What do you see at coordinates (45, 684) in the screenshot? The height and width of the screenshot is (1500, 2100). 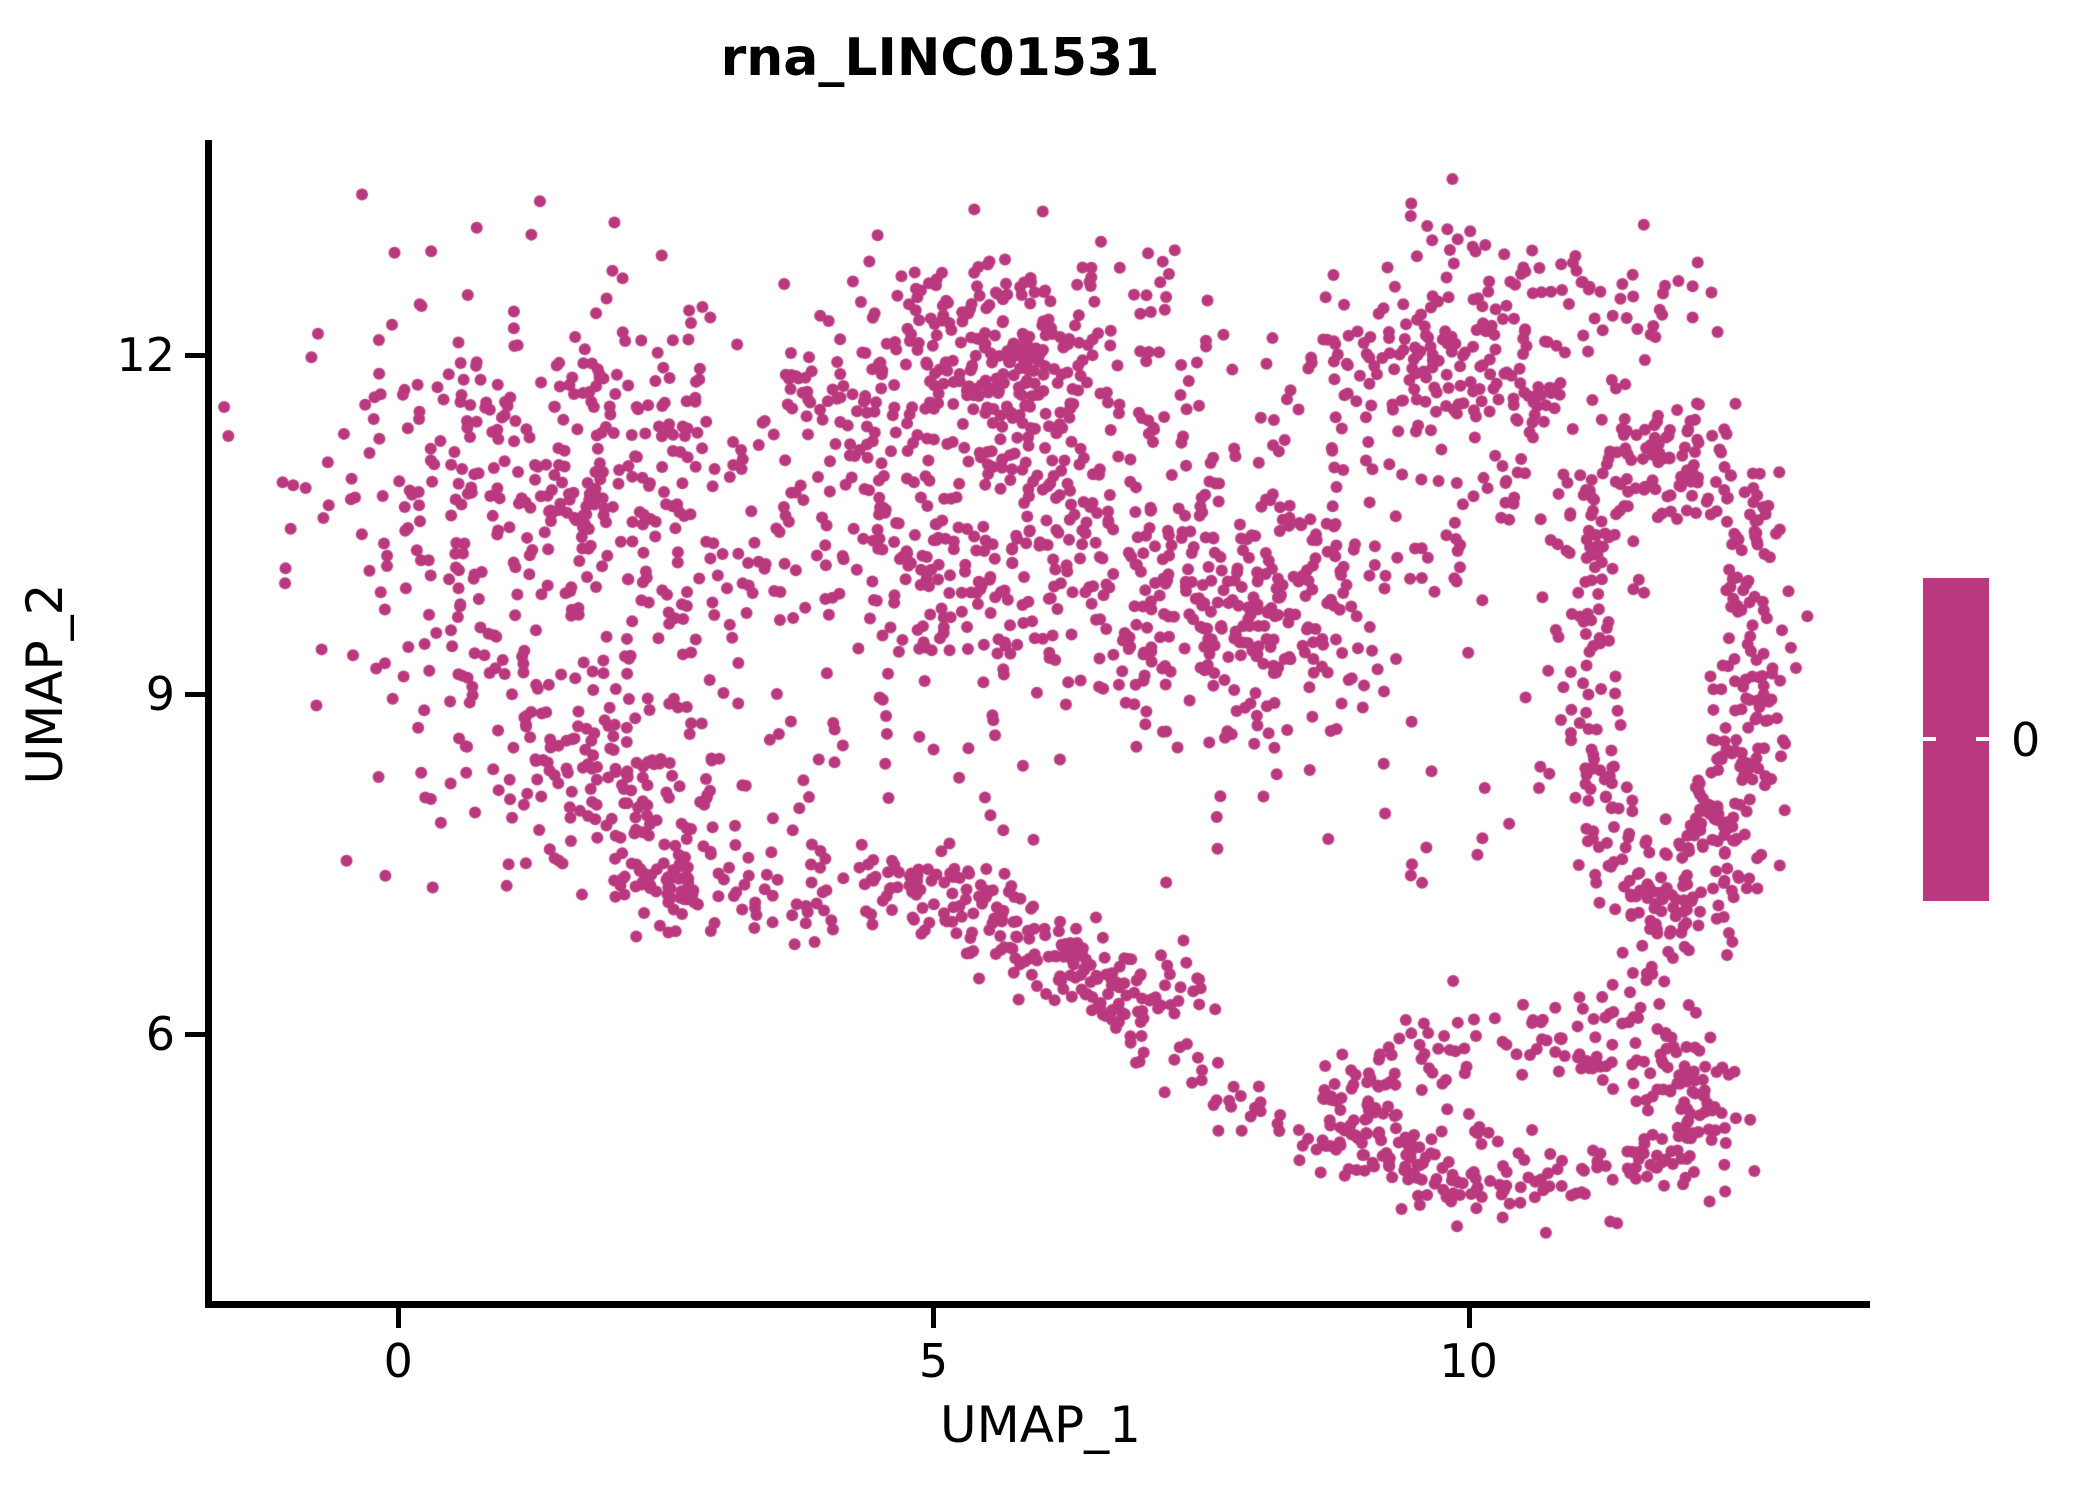 I see `y-axis-label: UMAP_2` at bounding box center [45, 684].